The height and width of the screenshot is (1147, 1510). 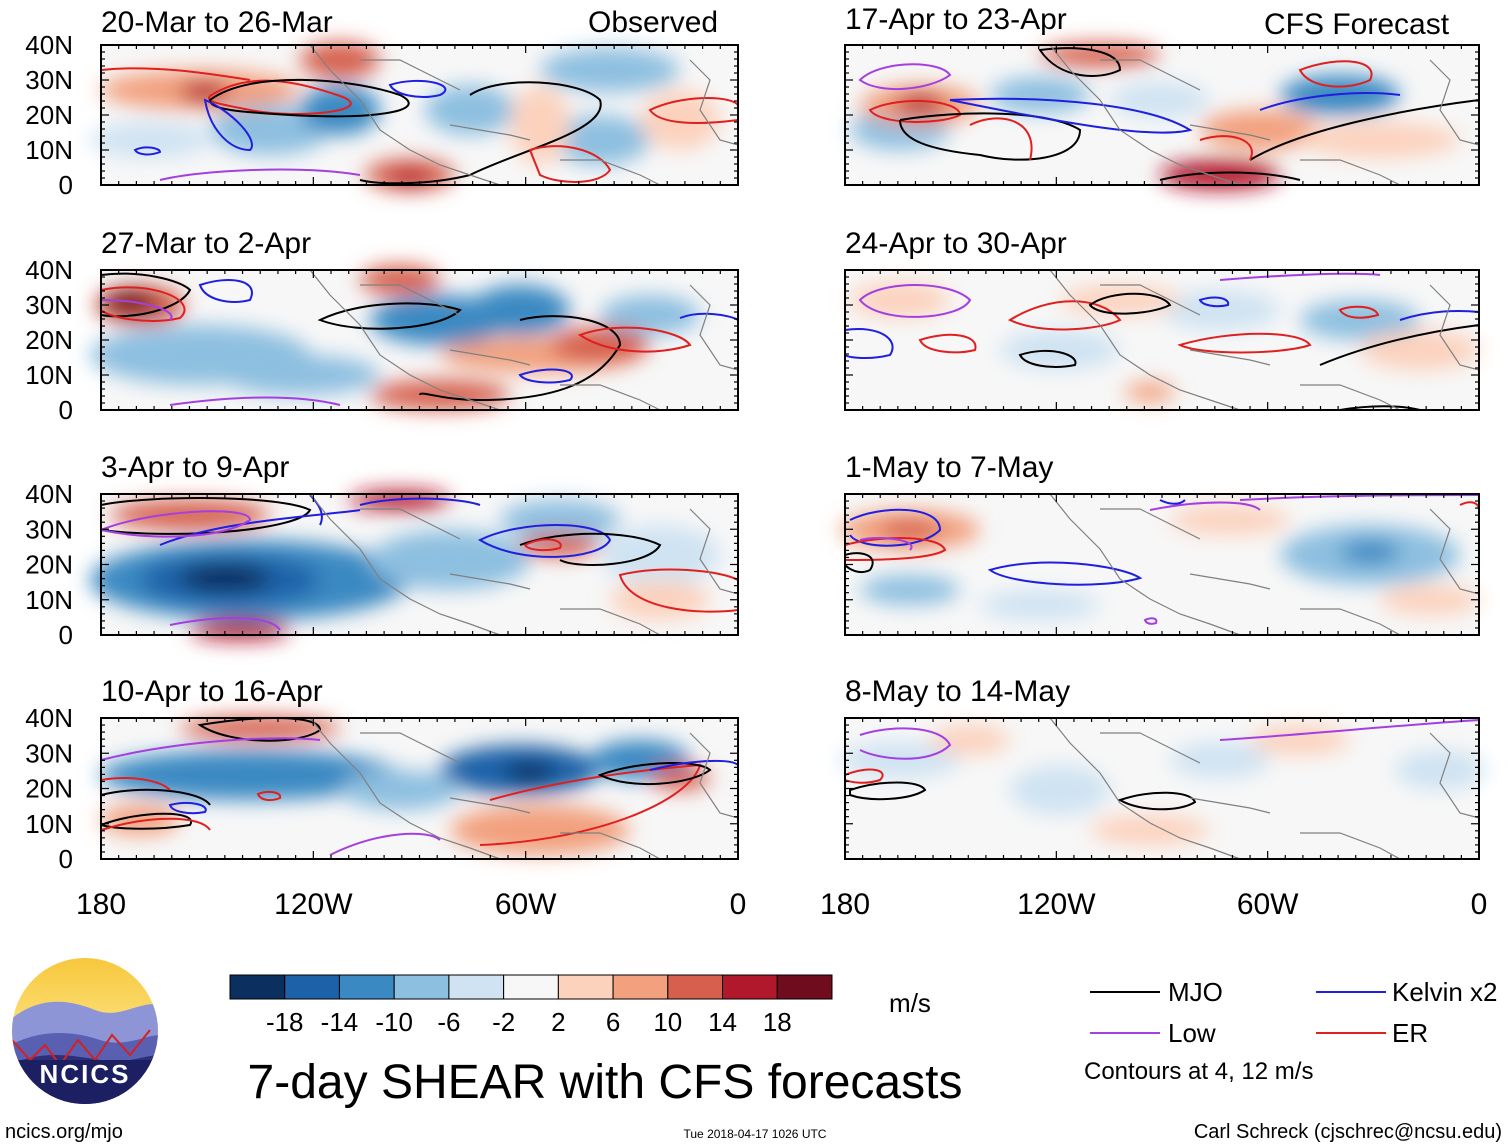 I want to click on coastline-fc4, so click(x=1264, y=788).